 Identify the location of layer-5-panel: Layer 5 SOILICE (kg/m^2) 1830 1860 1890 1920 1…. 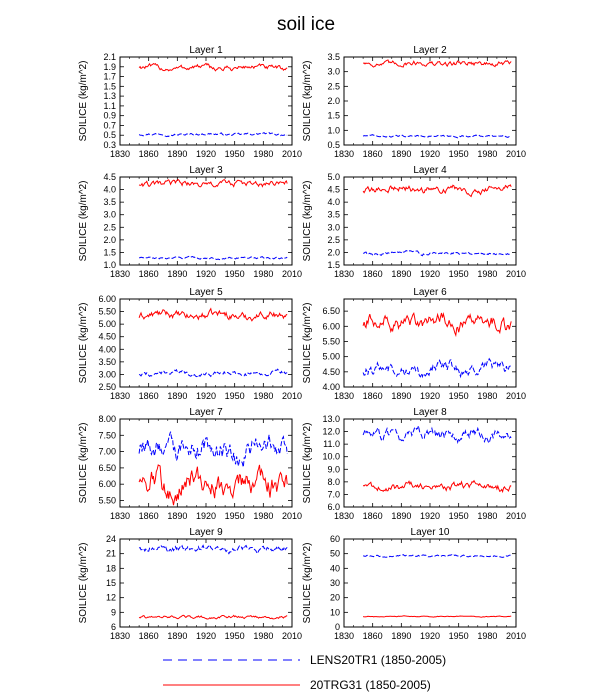
(190, 344).